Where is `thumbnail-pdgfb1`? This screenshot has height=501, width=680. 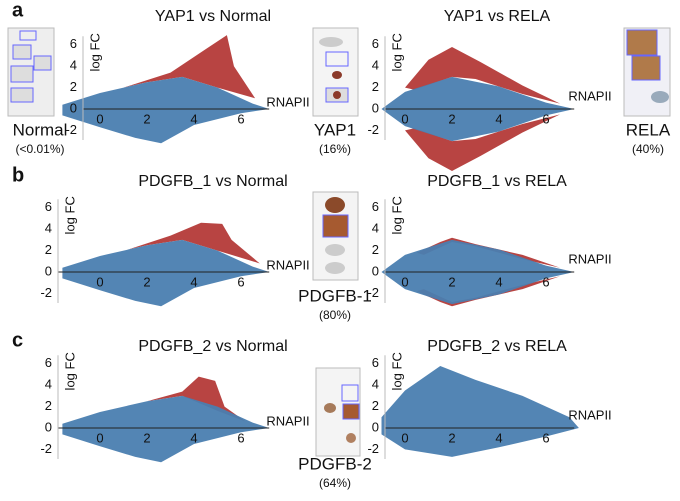 thumbnail-pdgfb1 is located at coordinates (335, 236).